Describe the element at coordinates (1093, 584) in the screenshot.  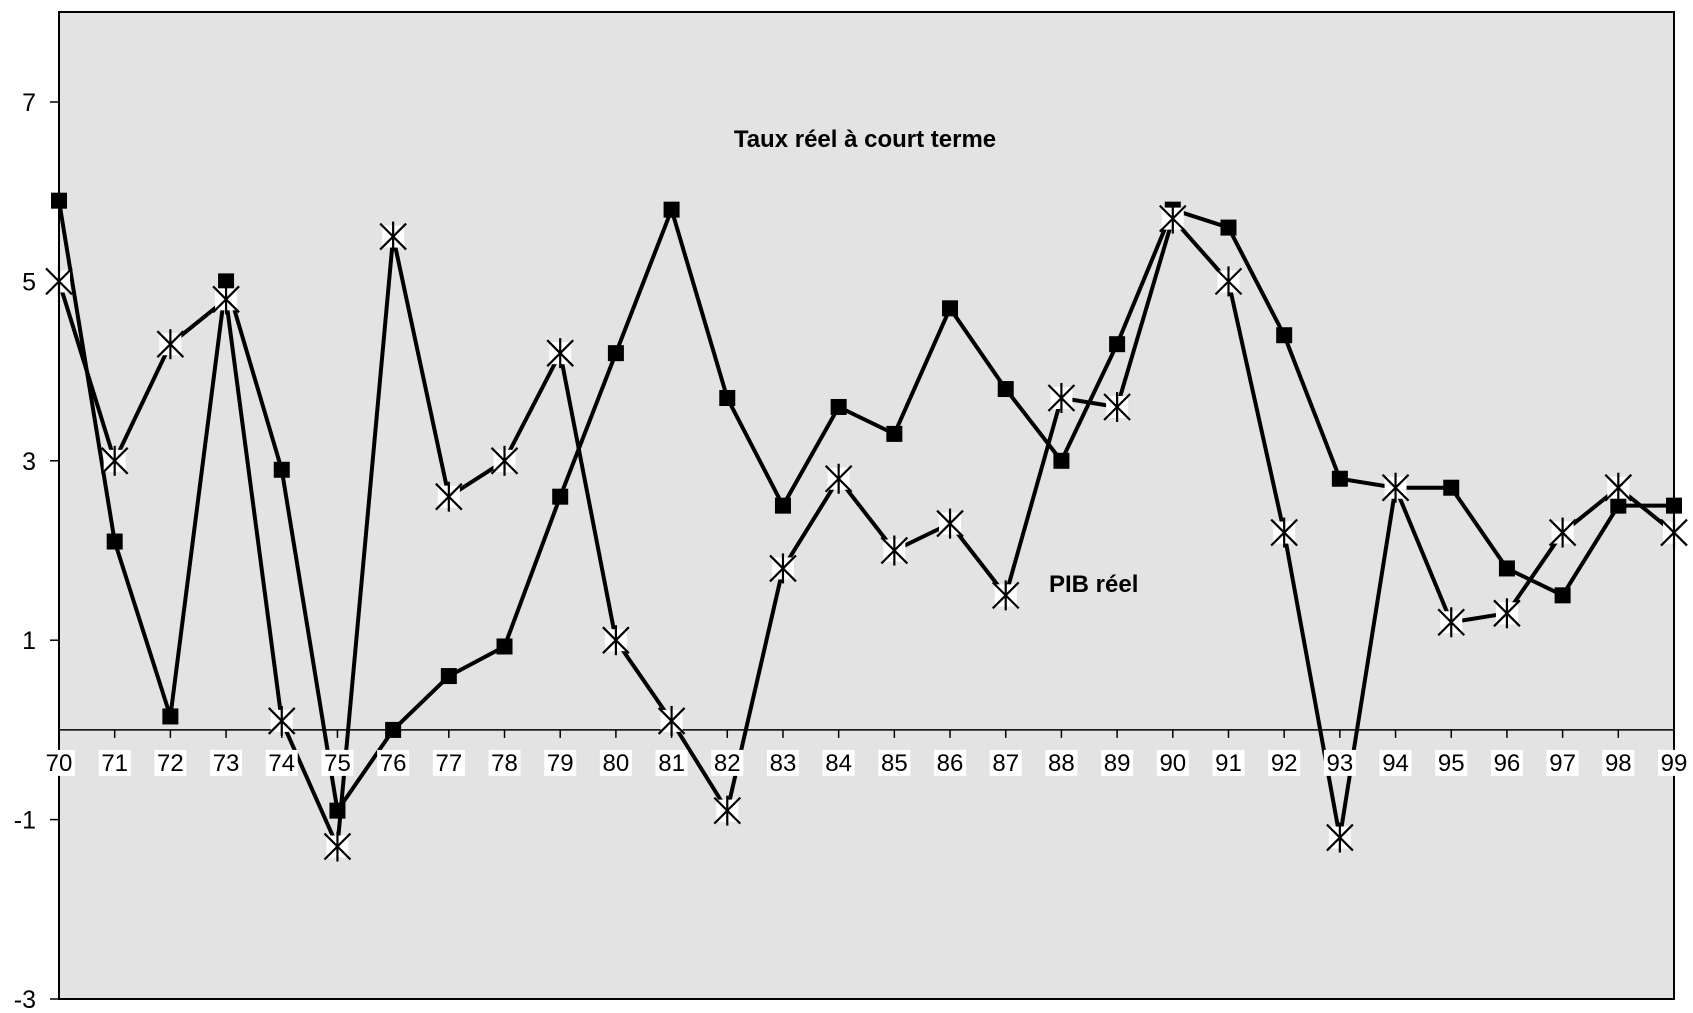
I see `annotation-pib-reel: PIB réel` at that location.